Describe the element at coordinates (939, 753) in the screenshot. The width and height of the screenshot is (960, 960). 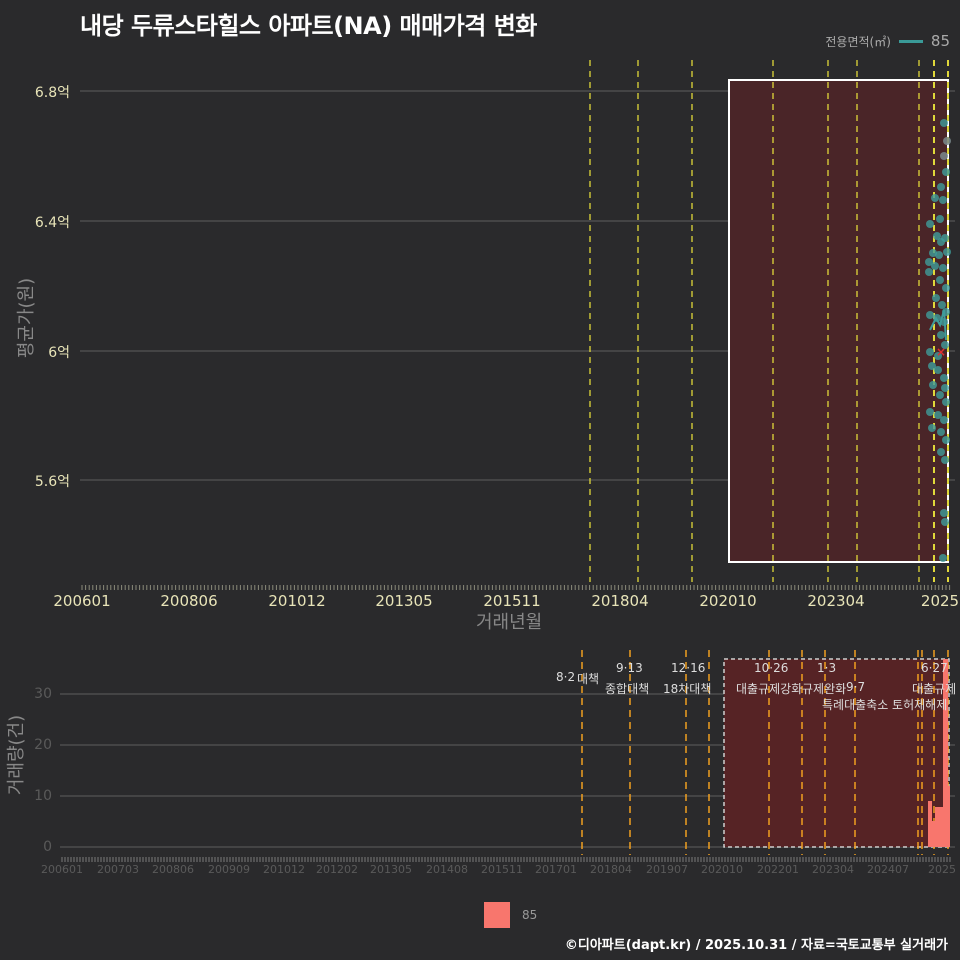
I see `volume-bars` at that location.